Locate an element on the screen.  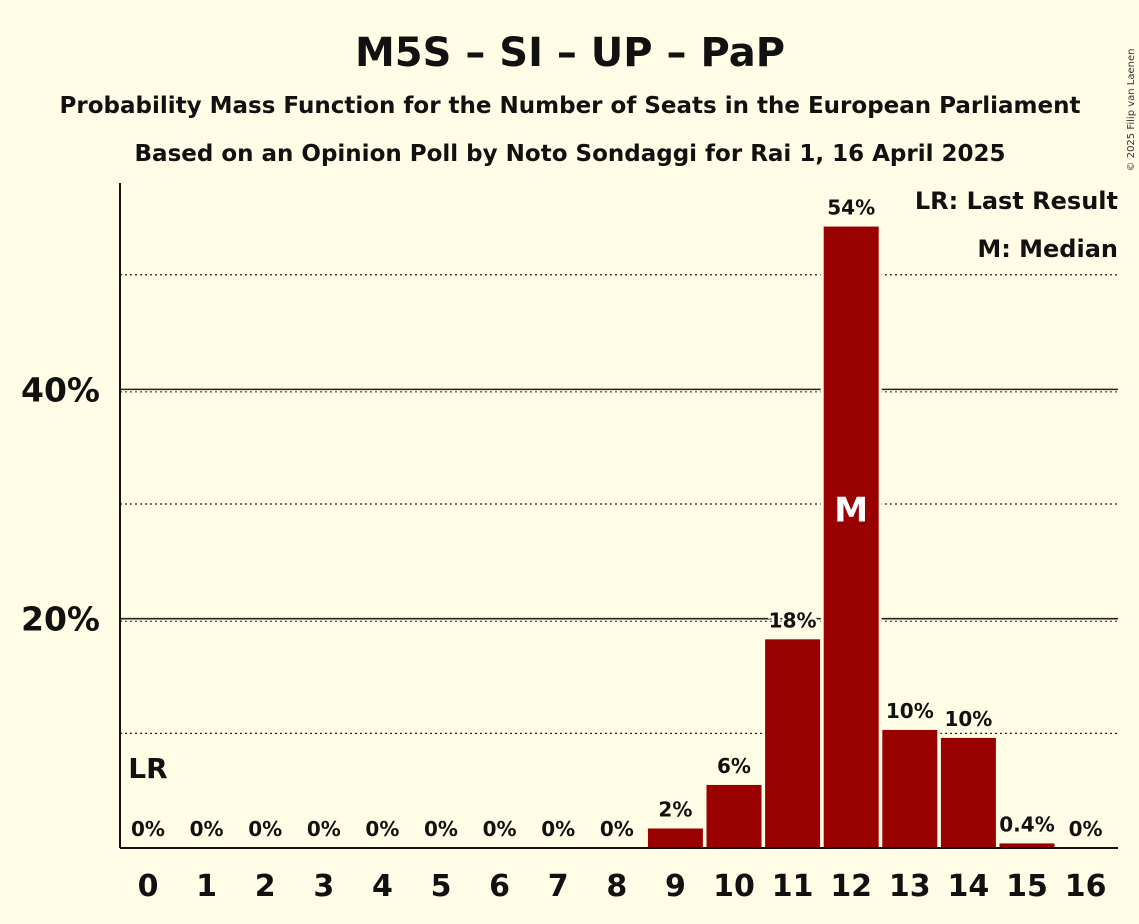
x-tick-label: 10 is located at coordinates (734, 886).